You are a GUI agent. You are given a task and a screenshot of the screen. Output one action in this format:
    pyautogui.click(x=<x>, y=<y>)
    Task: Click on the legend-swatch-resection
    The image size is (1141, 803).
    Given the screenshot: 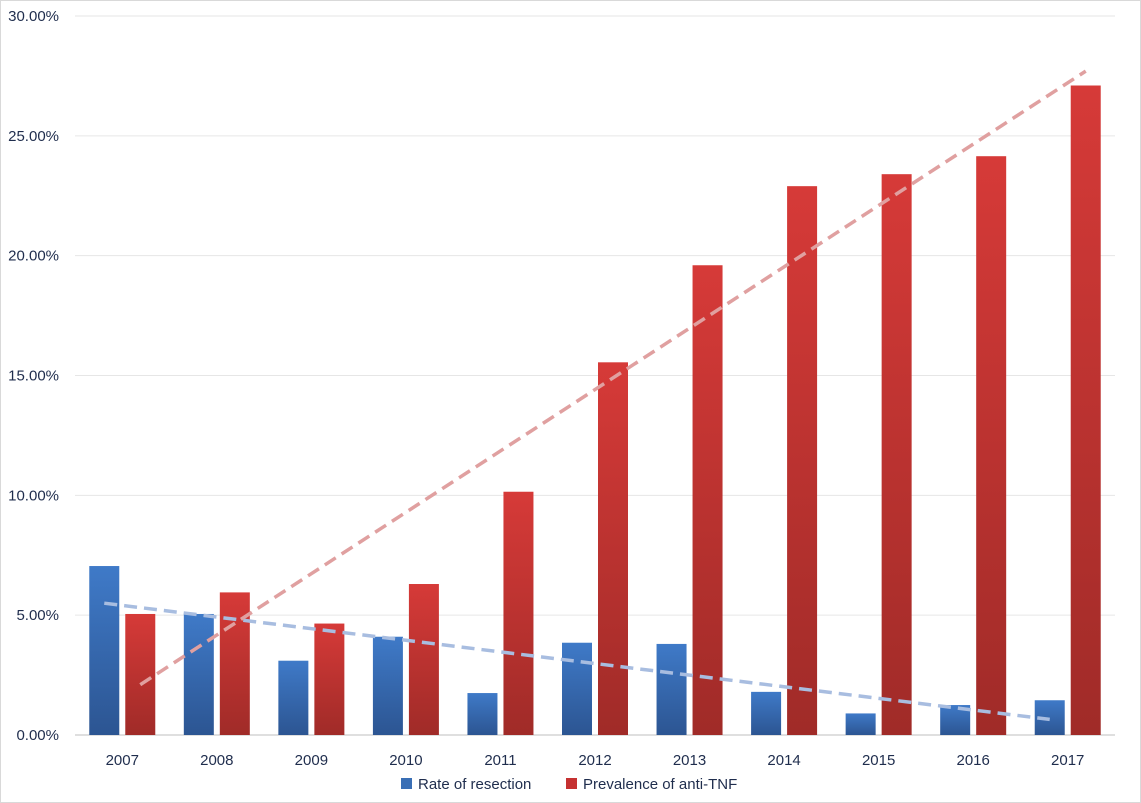 What is the action you would take?
    pyautogui.click(x=406, y=783)
    